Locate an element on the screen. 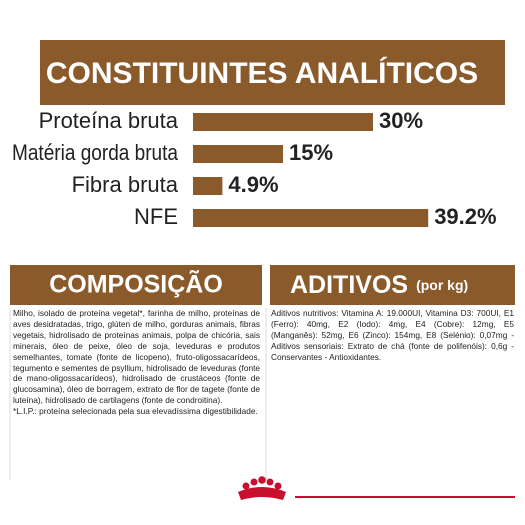 The width and height of the screenshot is (525, 525). category-label: Matéria gorda bruta is located at coordinates (95, 152).